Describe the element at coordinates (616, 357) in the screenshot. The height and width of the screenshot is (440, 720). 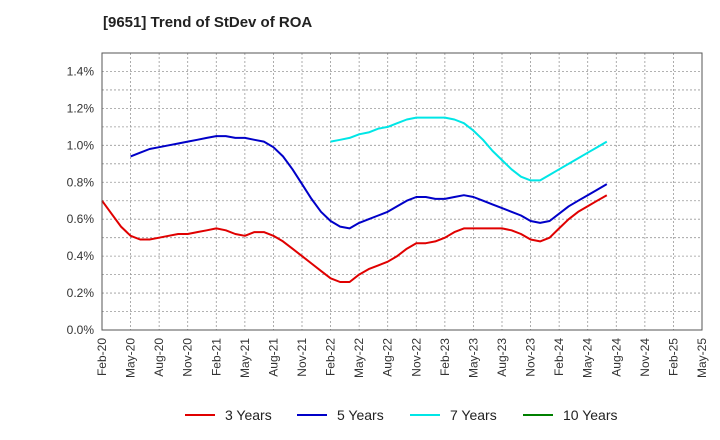
I see `x-tick-label: Aug-24` at that location.